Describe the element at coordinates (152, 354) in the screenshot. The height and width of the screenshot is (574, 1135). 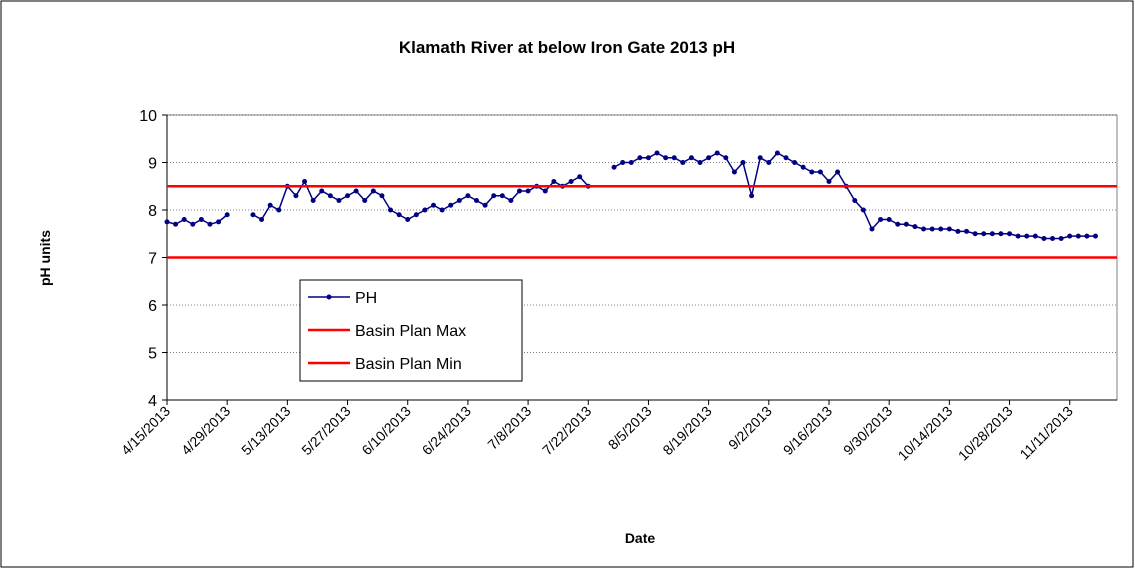
I see `y-tick-label: 5` at that location.